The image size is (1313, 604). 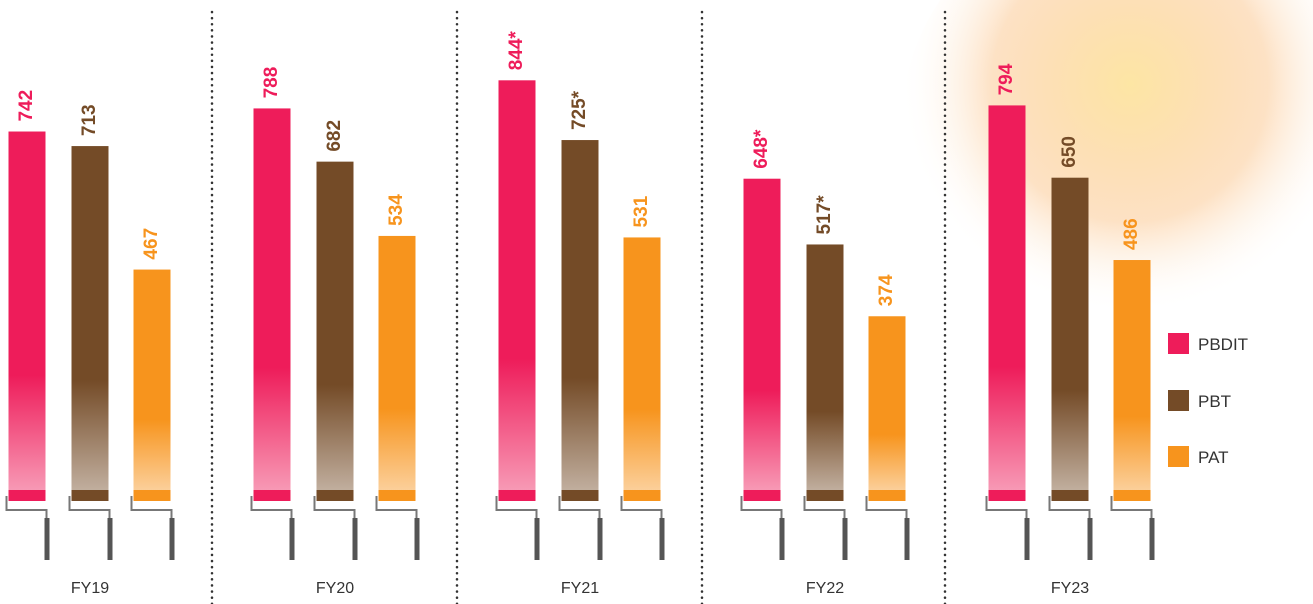 I want to click on value-label: 788, so click(x=271, y=83).